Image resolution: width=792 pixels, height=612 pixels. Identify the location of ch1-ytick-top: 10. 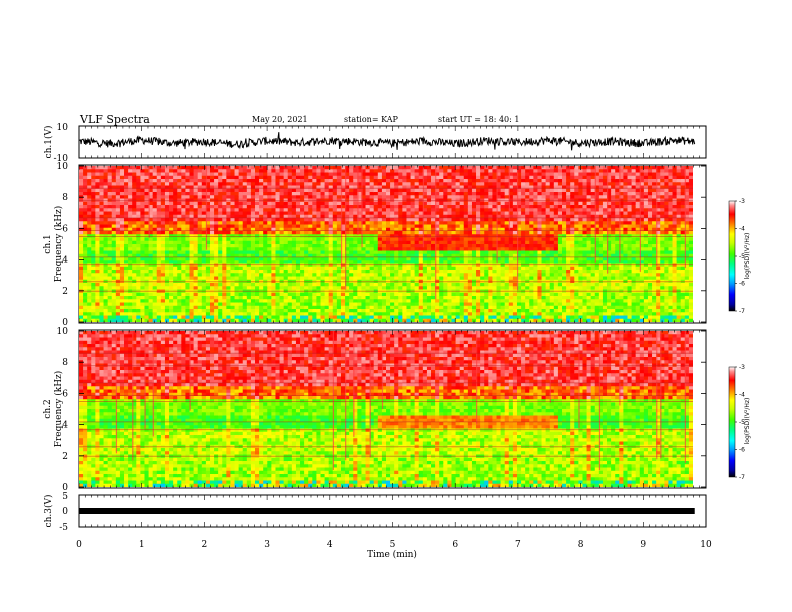
(63, 128).